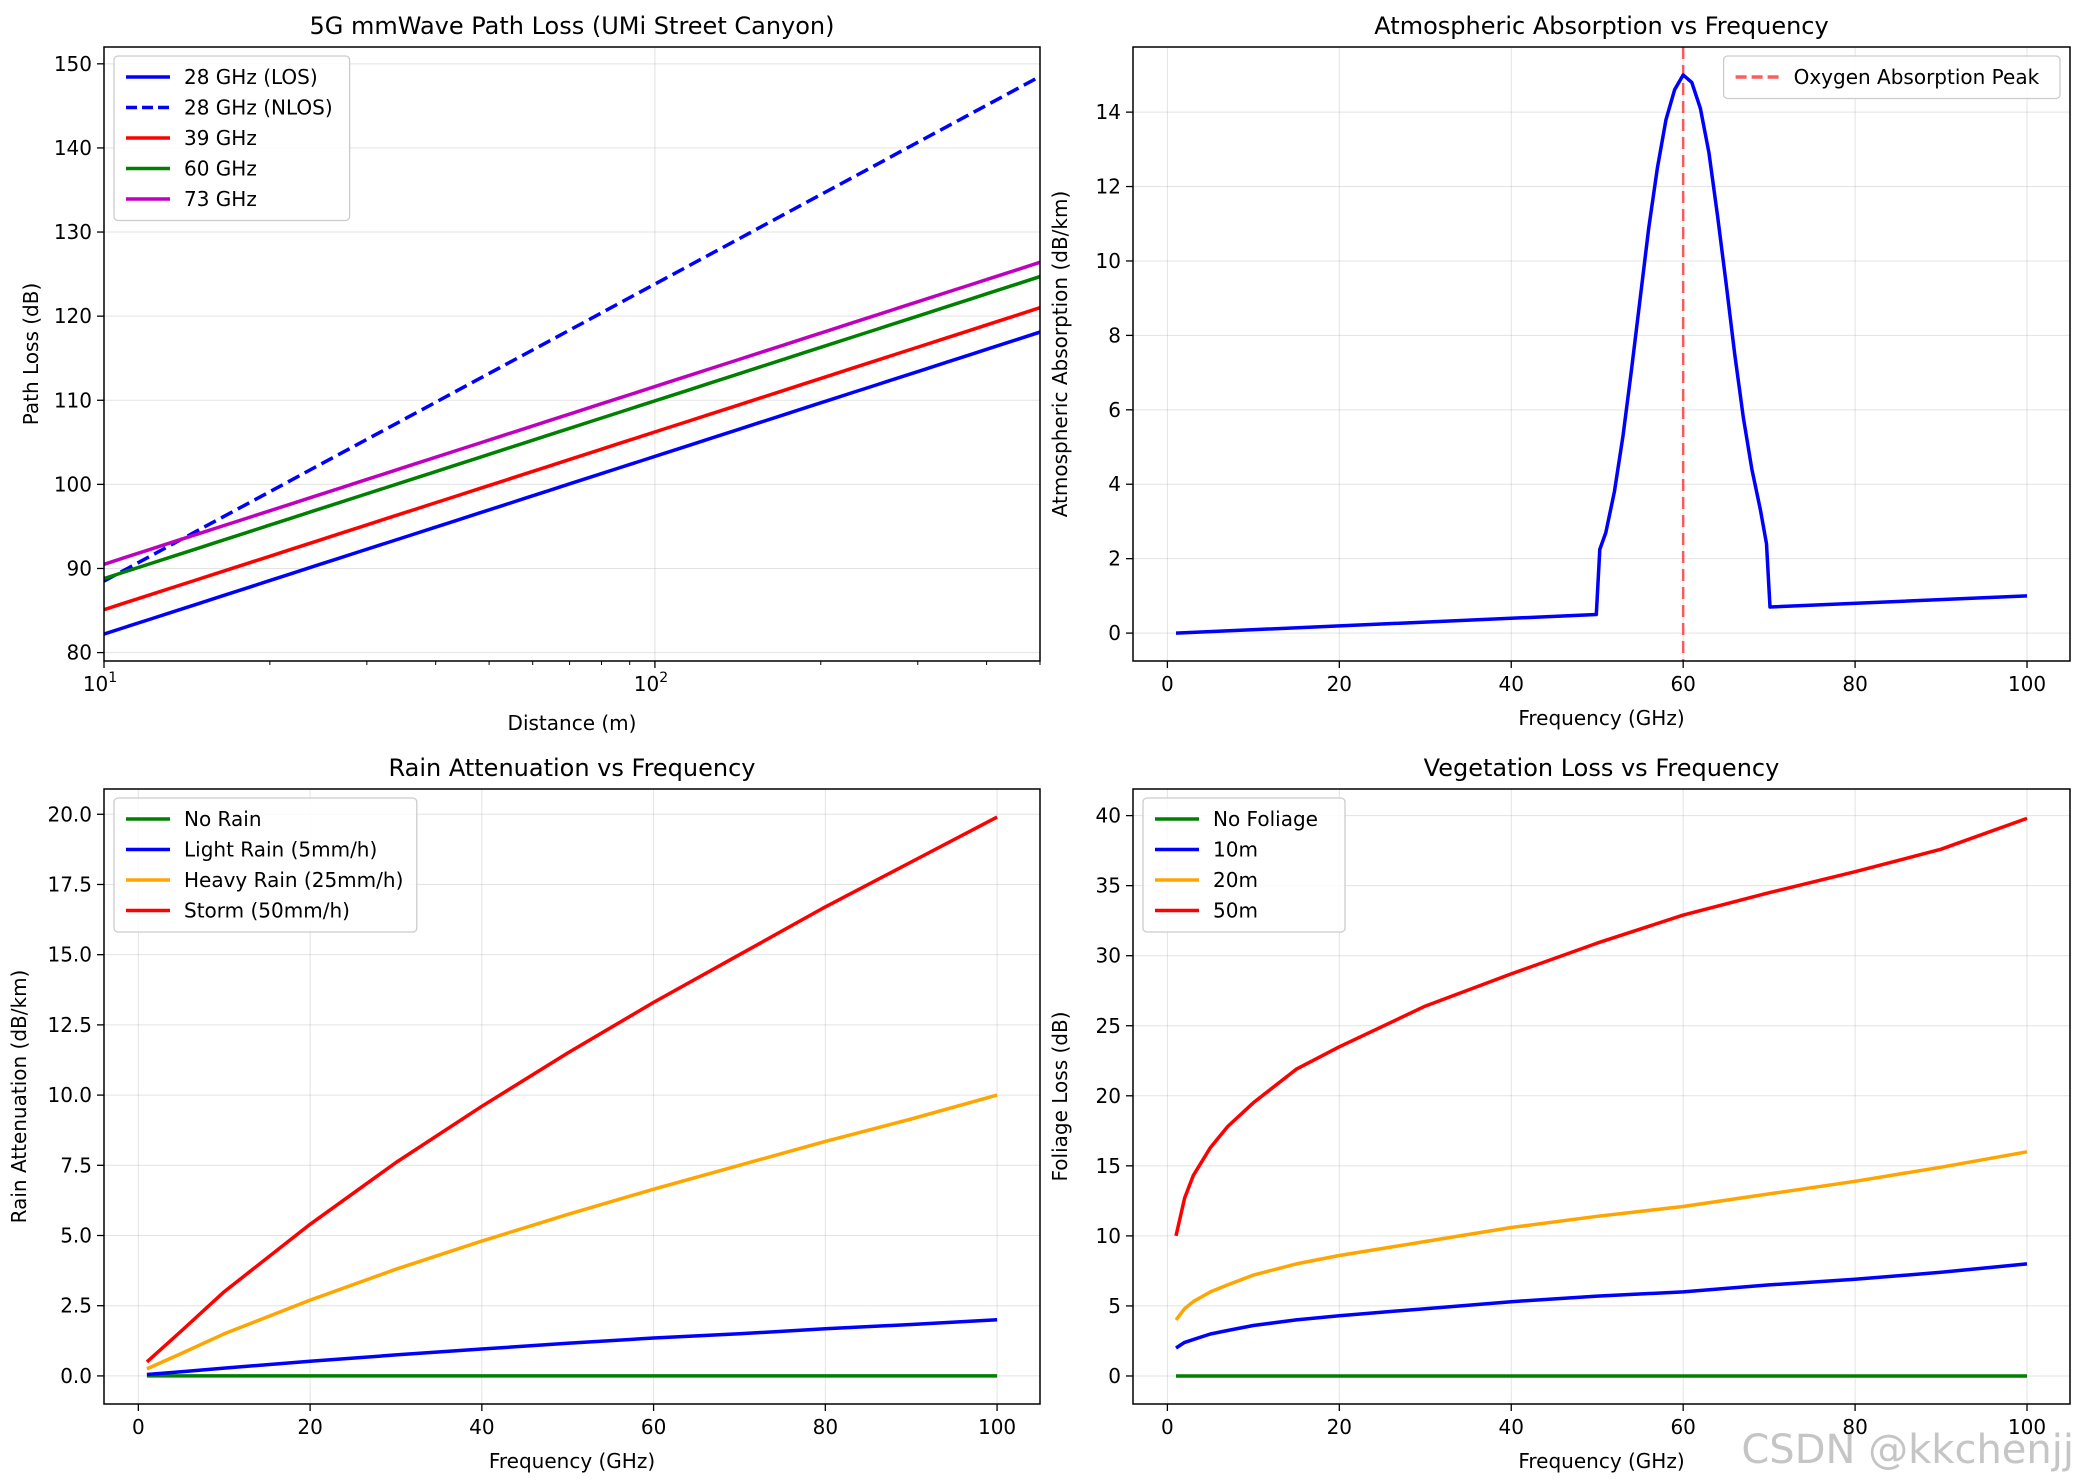 Image resolution: width=2084 pixels, height=1481 pixels. I want to click on y-tick-label: 80, so click(79, 653).